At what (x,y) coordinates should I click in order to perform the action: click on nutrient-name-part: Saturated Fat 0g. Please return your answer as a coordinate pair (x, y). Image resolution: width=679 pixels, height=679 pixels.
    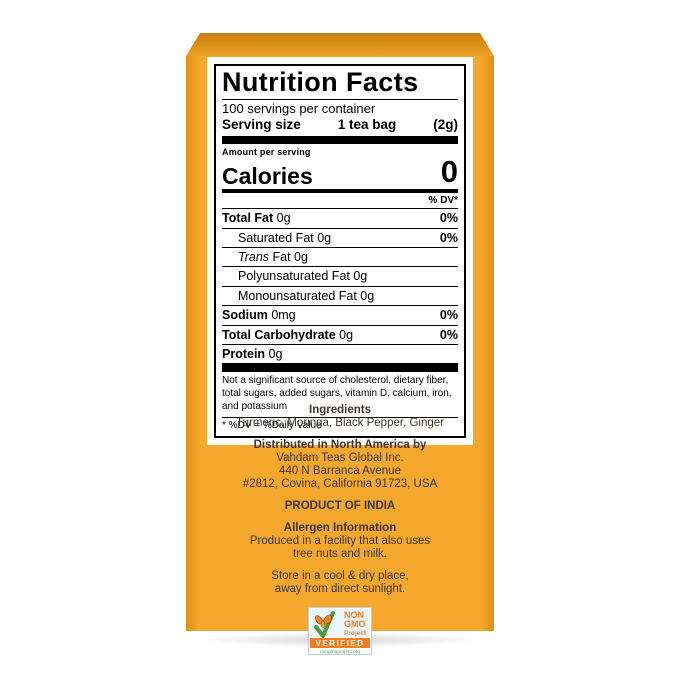
    Looking at the image, I should click on (285, 237).